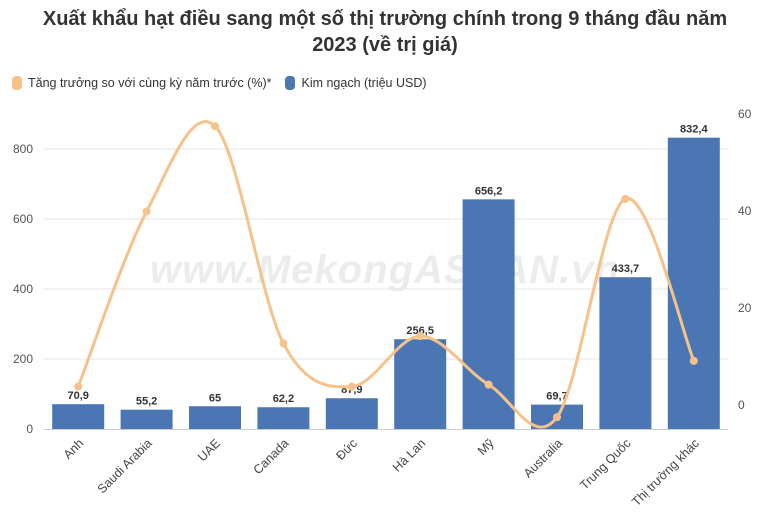 The height and width of the screenshot is (522, 770). What do you see at coordinates (146, 402) in the screenshot?
I see `bar-data-label: 55,2` at bounding box center [146, 402].